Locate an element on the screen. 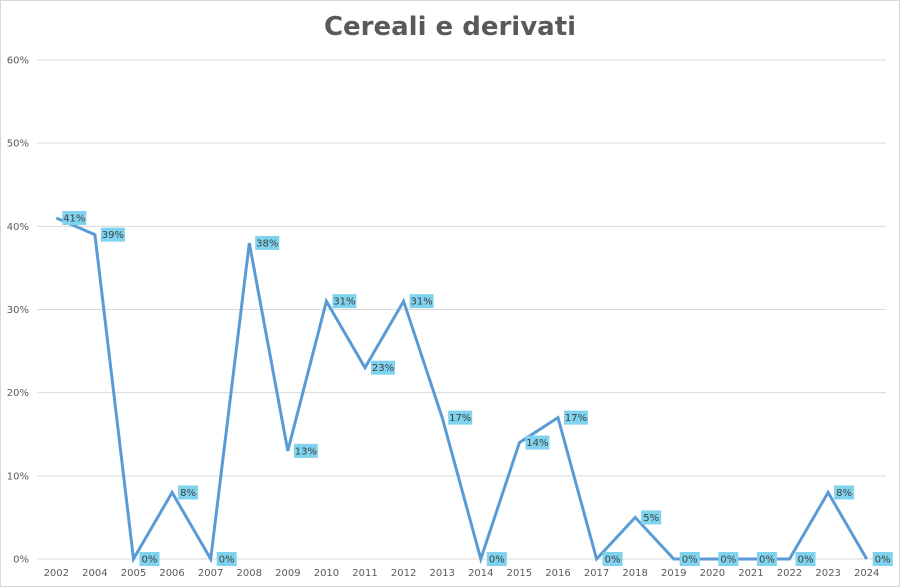  data-label: 13% is located at coordinates (306, 451).